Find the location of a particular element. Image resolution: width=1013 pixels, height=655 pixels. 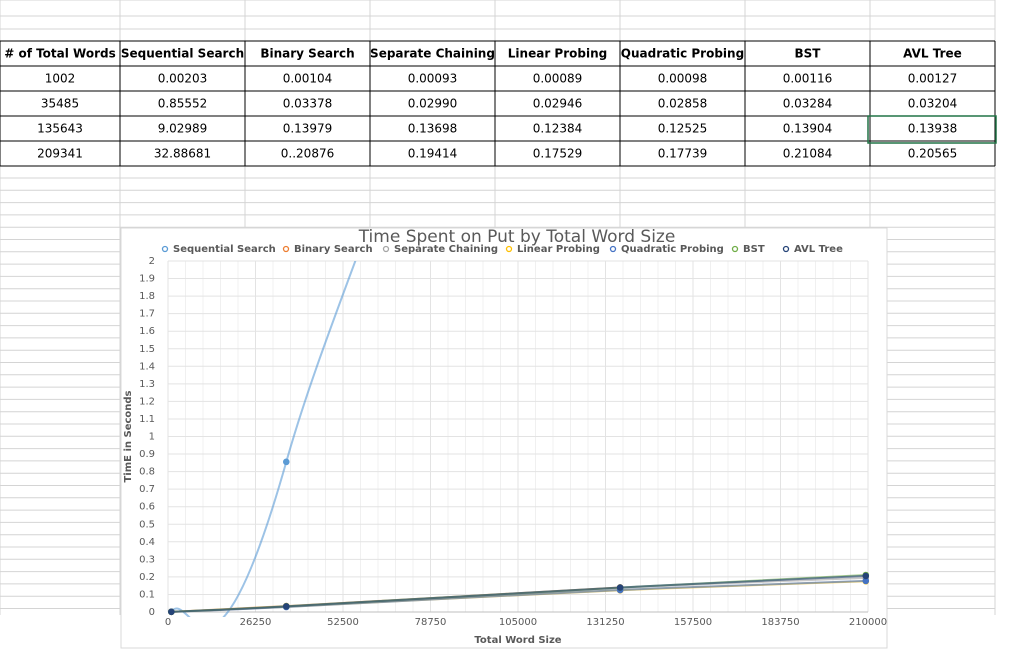

selected-cell is located at coordinates (932, 129).